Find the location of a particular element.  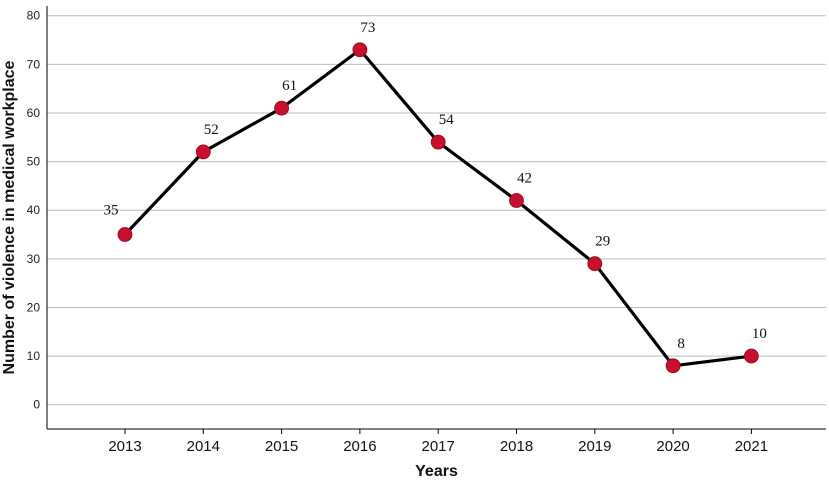

data-label: 54 is located at coordinates (447, 120).